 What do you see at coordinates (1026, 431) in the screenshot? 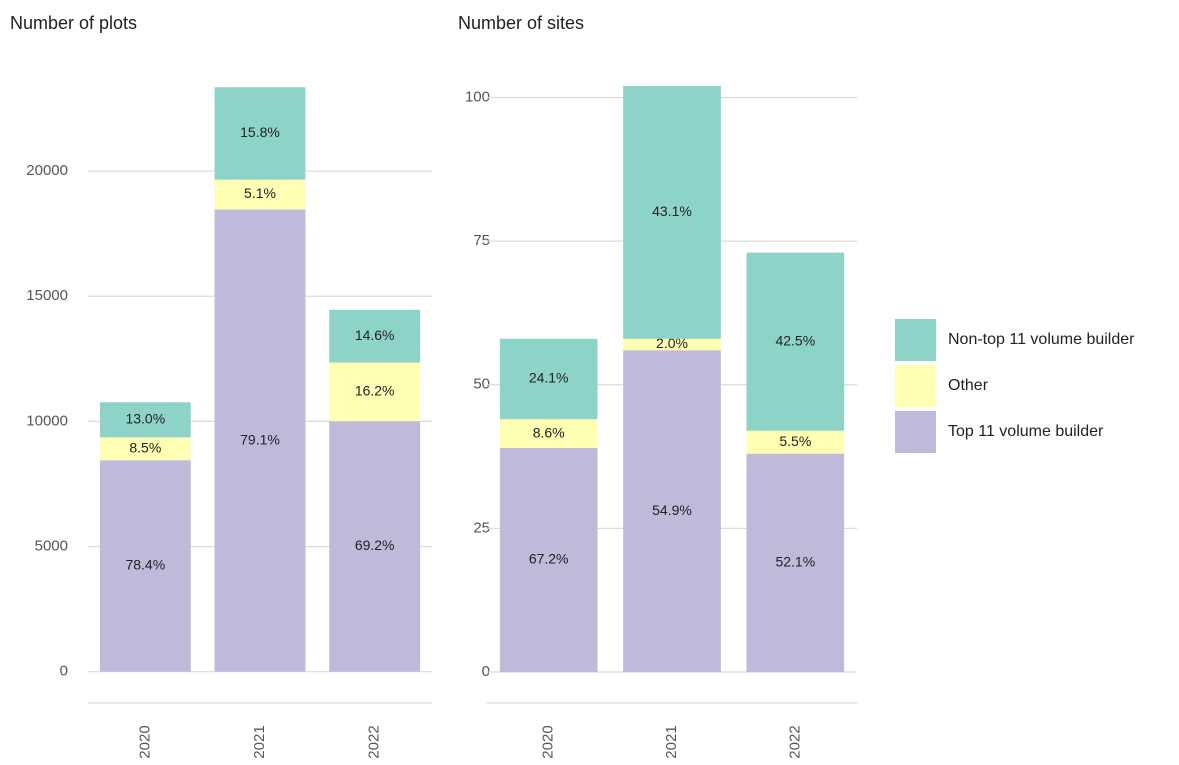
I see `legend-label: Top 11 volume builder` at bounding box center [1026, 431].